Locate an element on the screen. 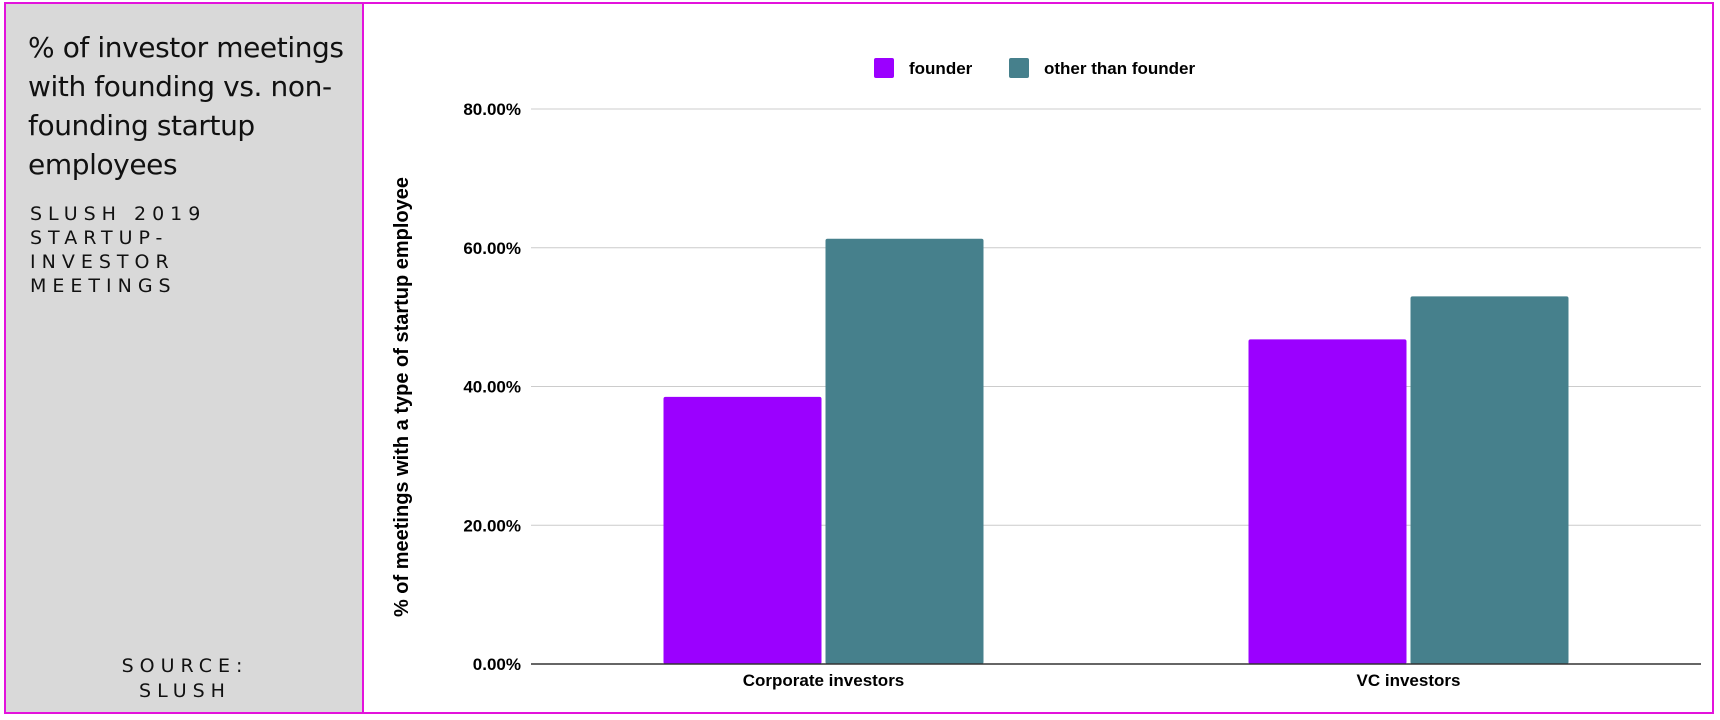 The height and width of the screenshot is (720, 1720). x-category-label: VC investors is located at coordinates (1409, 680).